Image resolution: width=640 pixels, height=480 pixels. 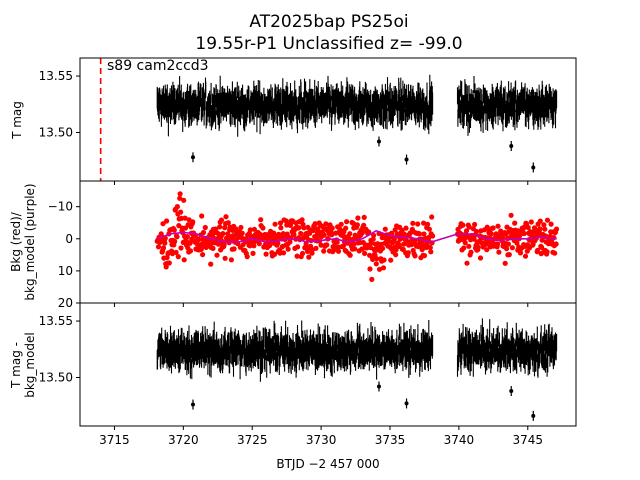 I want to click on y-tick-label: 13.55, so click(x=56, y=321).